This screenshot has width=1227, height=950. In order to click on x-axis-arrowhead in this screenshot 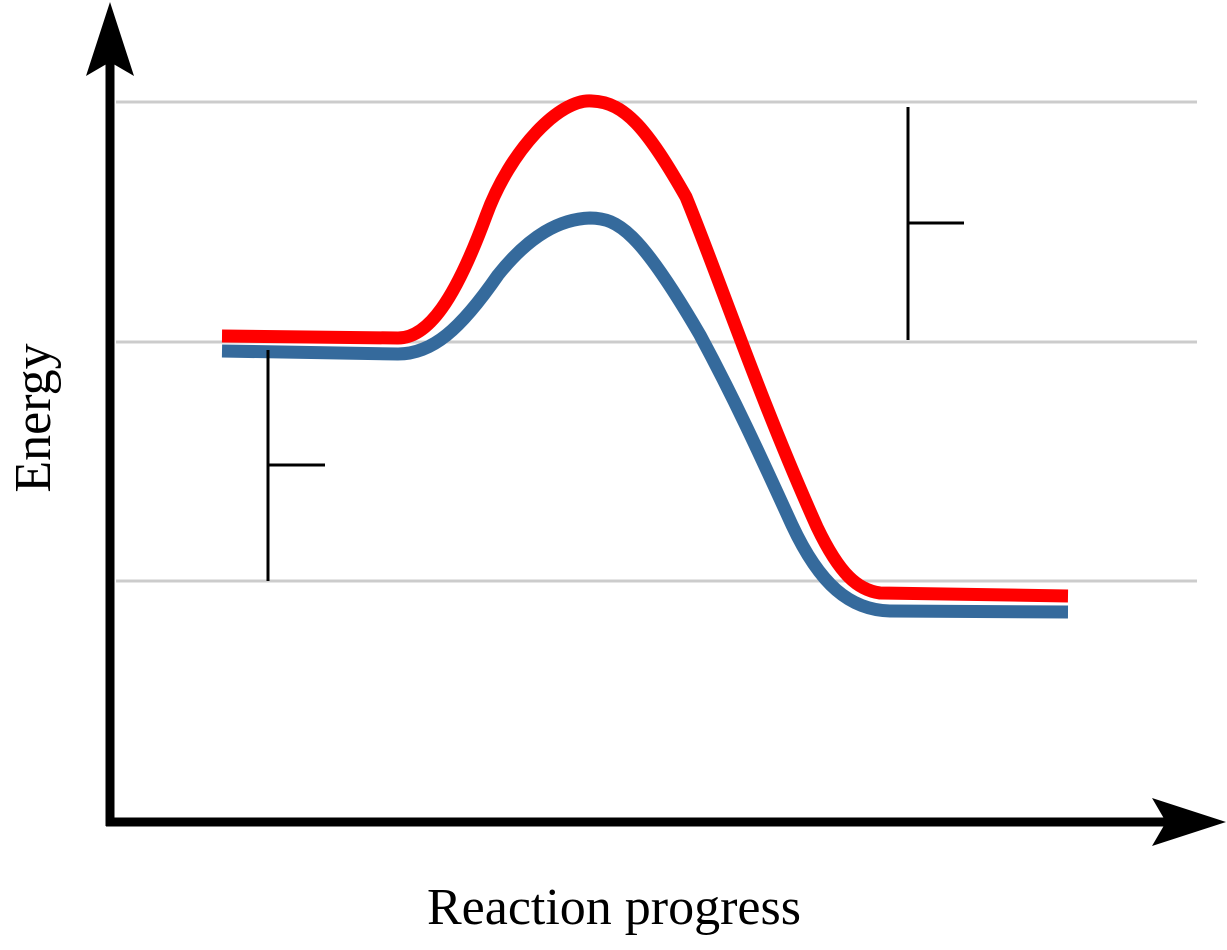, I will do `click(1189, 822)`.